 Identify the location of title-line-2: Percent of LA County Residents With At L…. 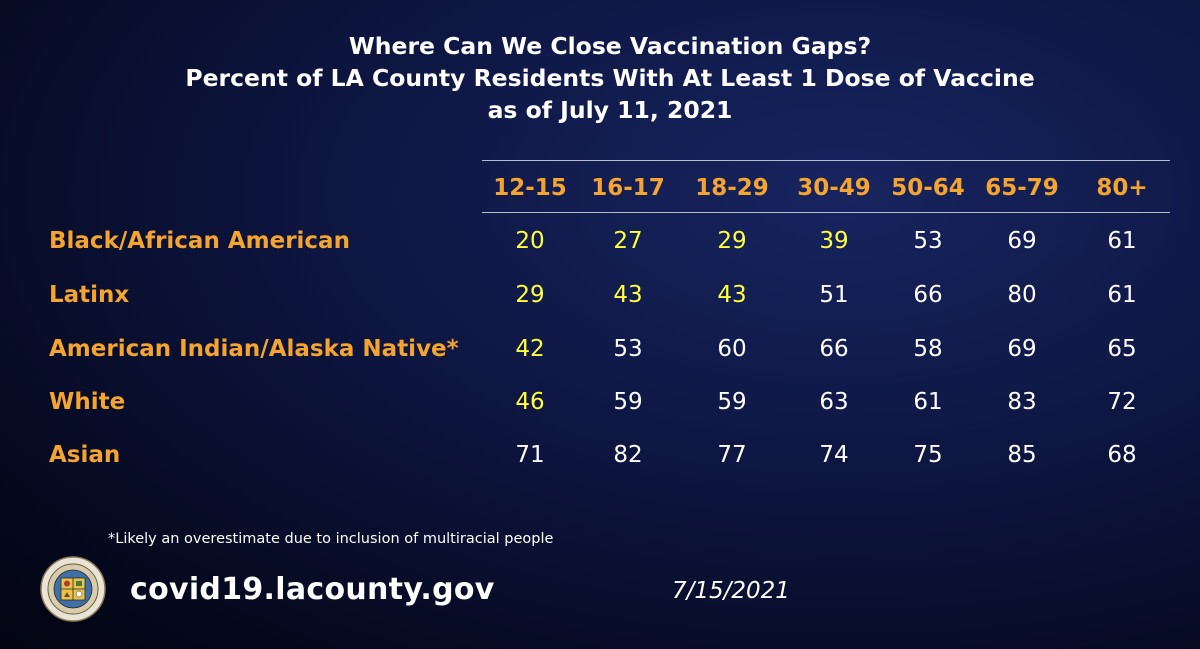
(610, 78).